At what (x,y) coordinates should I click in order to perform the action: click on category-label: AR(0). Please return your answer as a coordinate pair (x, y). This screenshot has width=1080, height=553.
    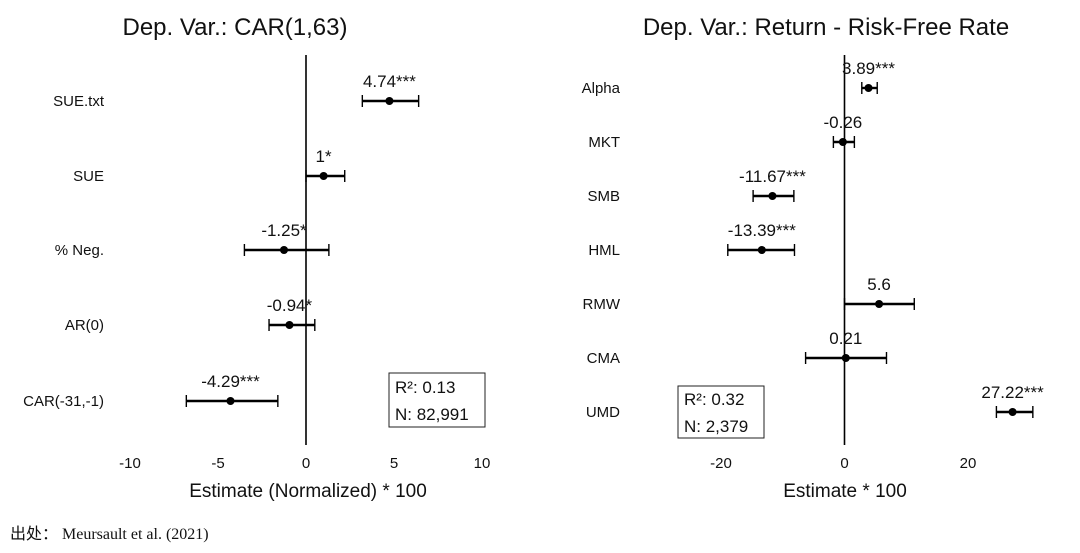
    Looking at the image, I should click on (84, 325).